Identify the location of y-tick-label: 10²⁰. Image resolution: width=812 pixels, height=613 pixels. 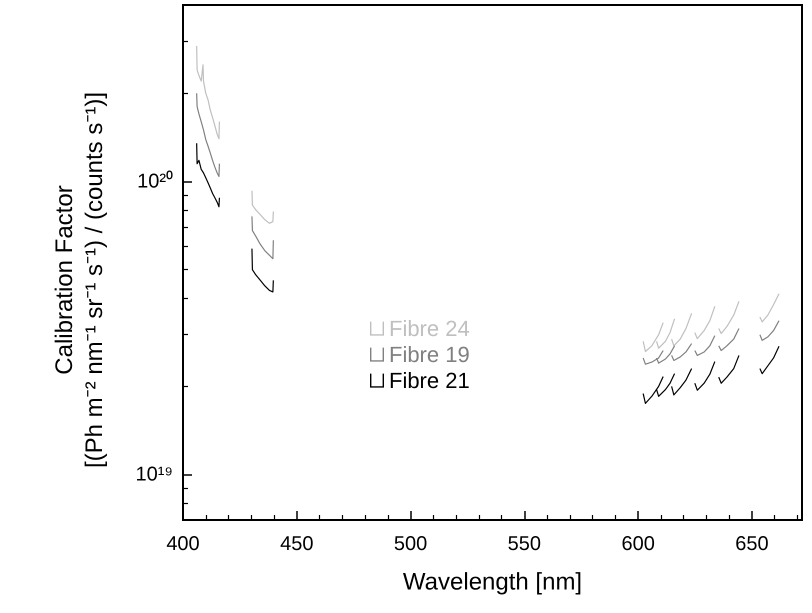
(155, 180).